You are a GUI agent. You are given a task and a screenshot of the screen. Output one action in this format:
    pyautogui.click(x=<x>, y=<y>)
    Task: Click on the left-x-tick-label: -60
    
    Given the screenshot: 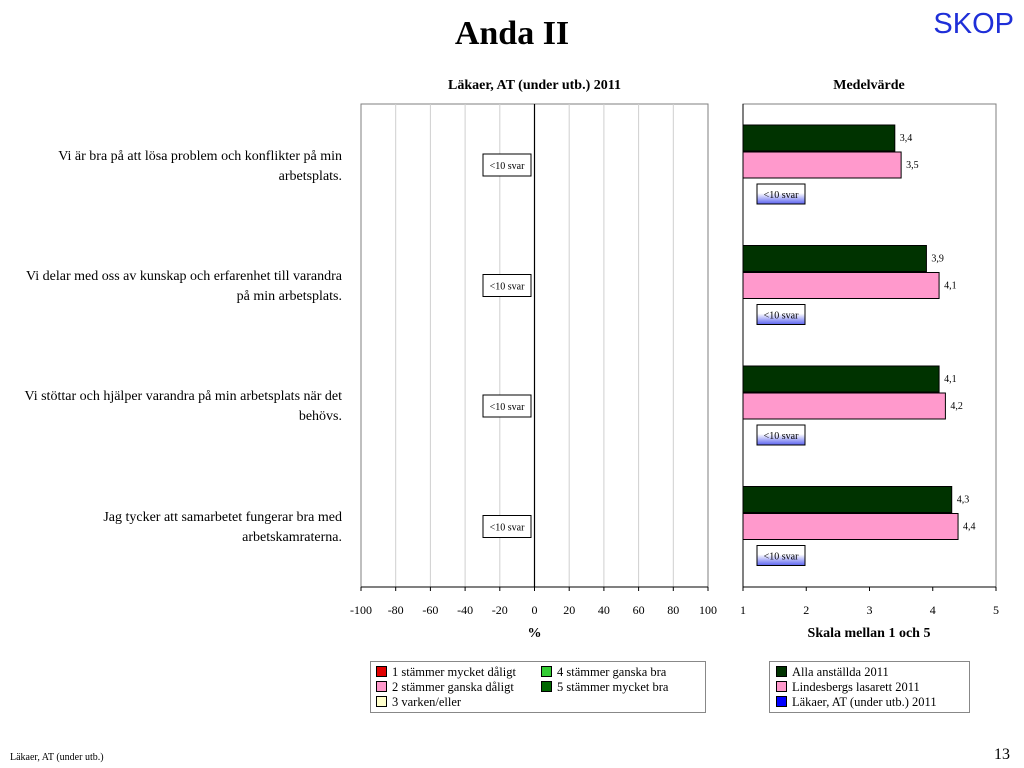 What is the action you would take?
    pyautogui.click(x=430, y=610)
    